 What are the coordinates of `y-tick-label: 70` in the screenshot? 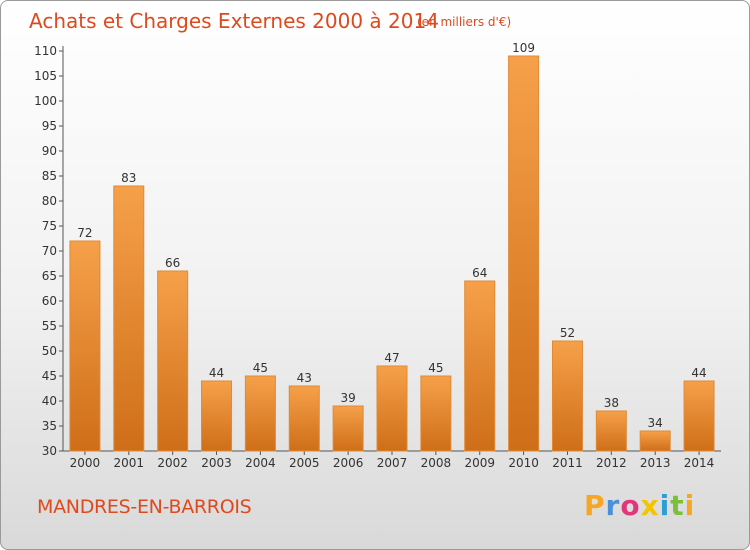 It's located at (49, 251).